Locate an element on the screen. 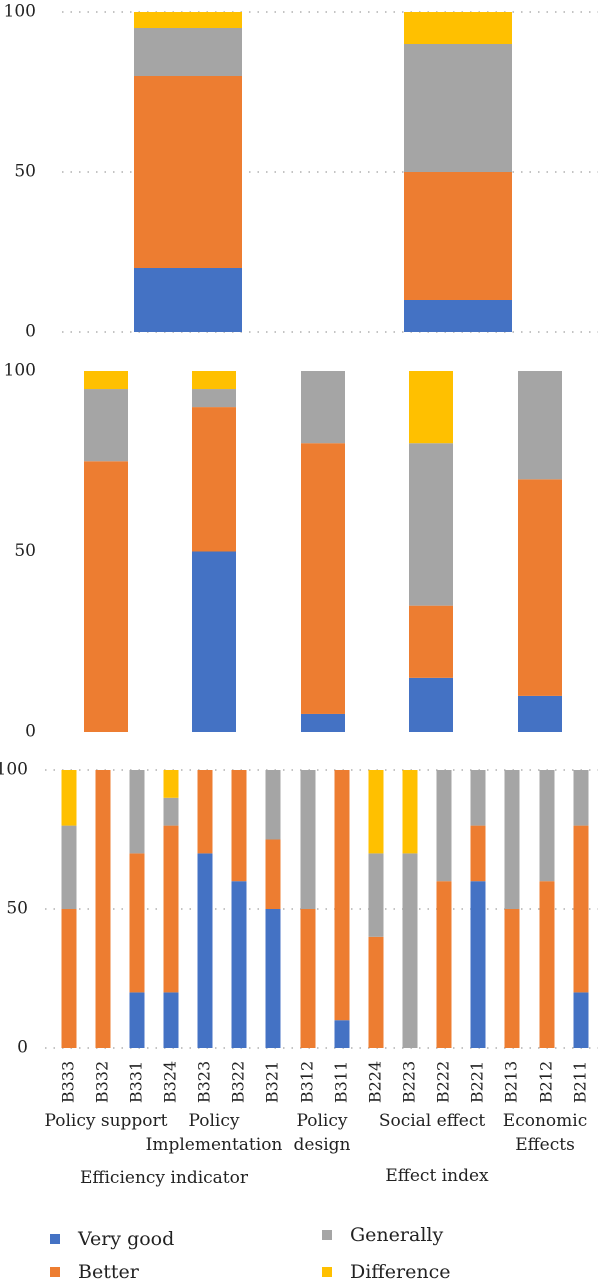  bar-b312-better is located at coordinates (308, 978).